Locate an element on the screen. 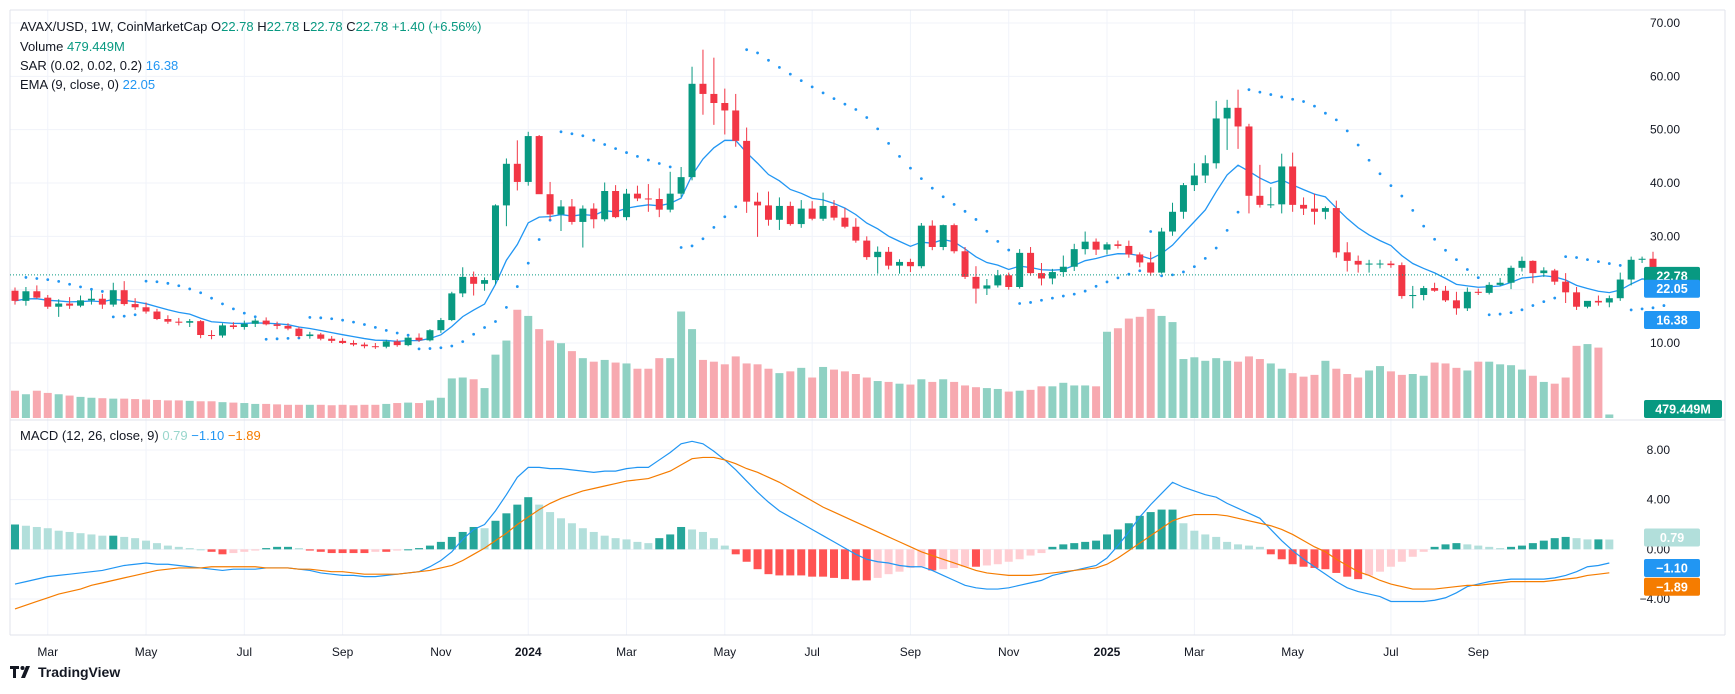 Image resolution: width=1735 pixels, height=694 pixels. price-tick-label: 50.00 is located at coordinates (1665, 130).